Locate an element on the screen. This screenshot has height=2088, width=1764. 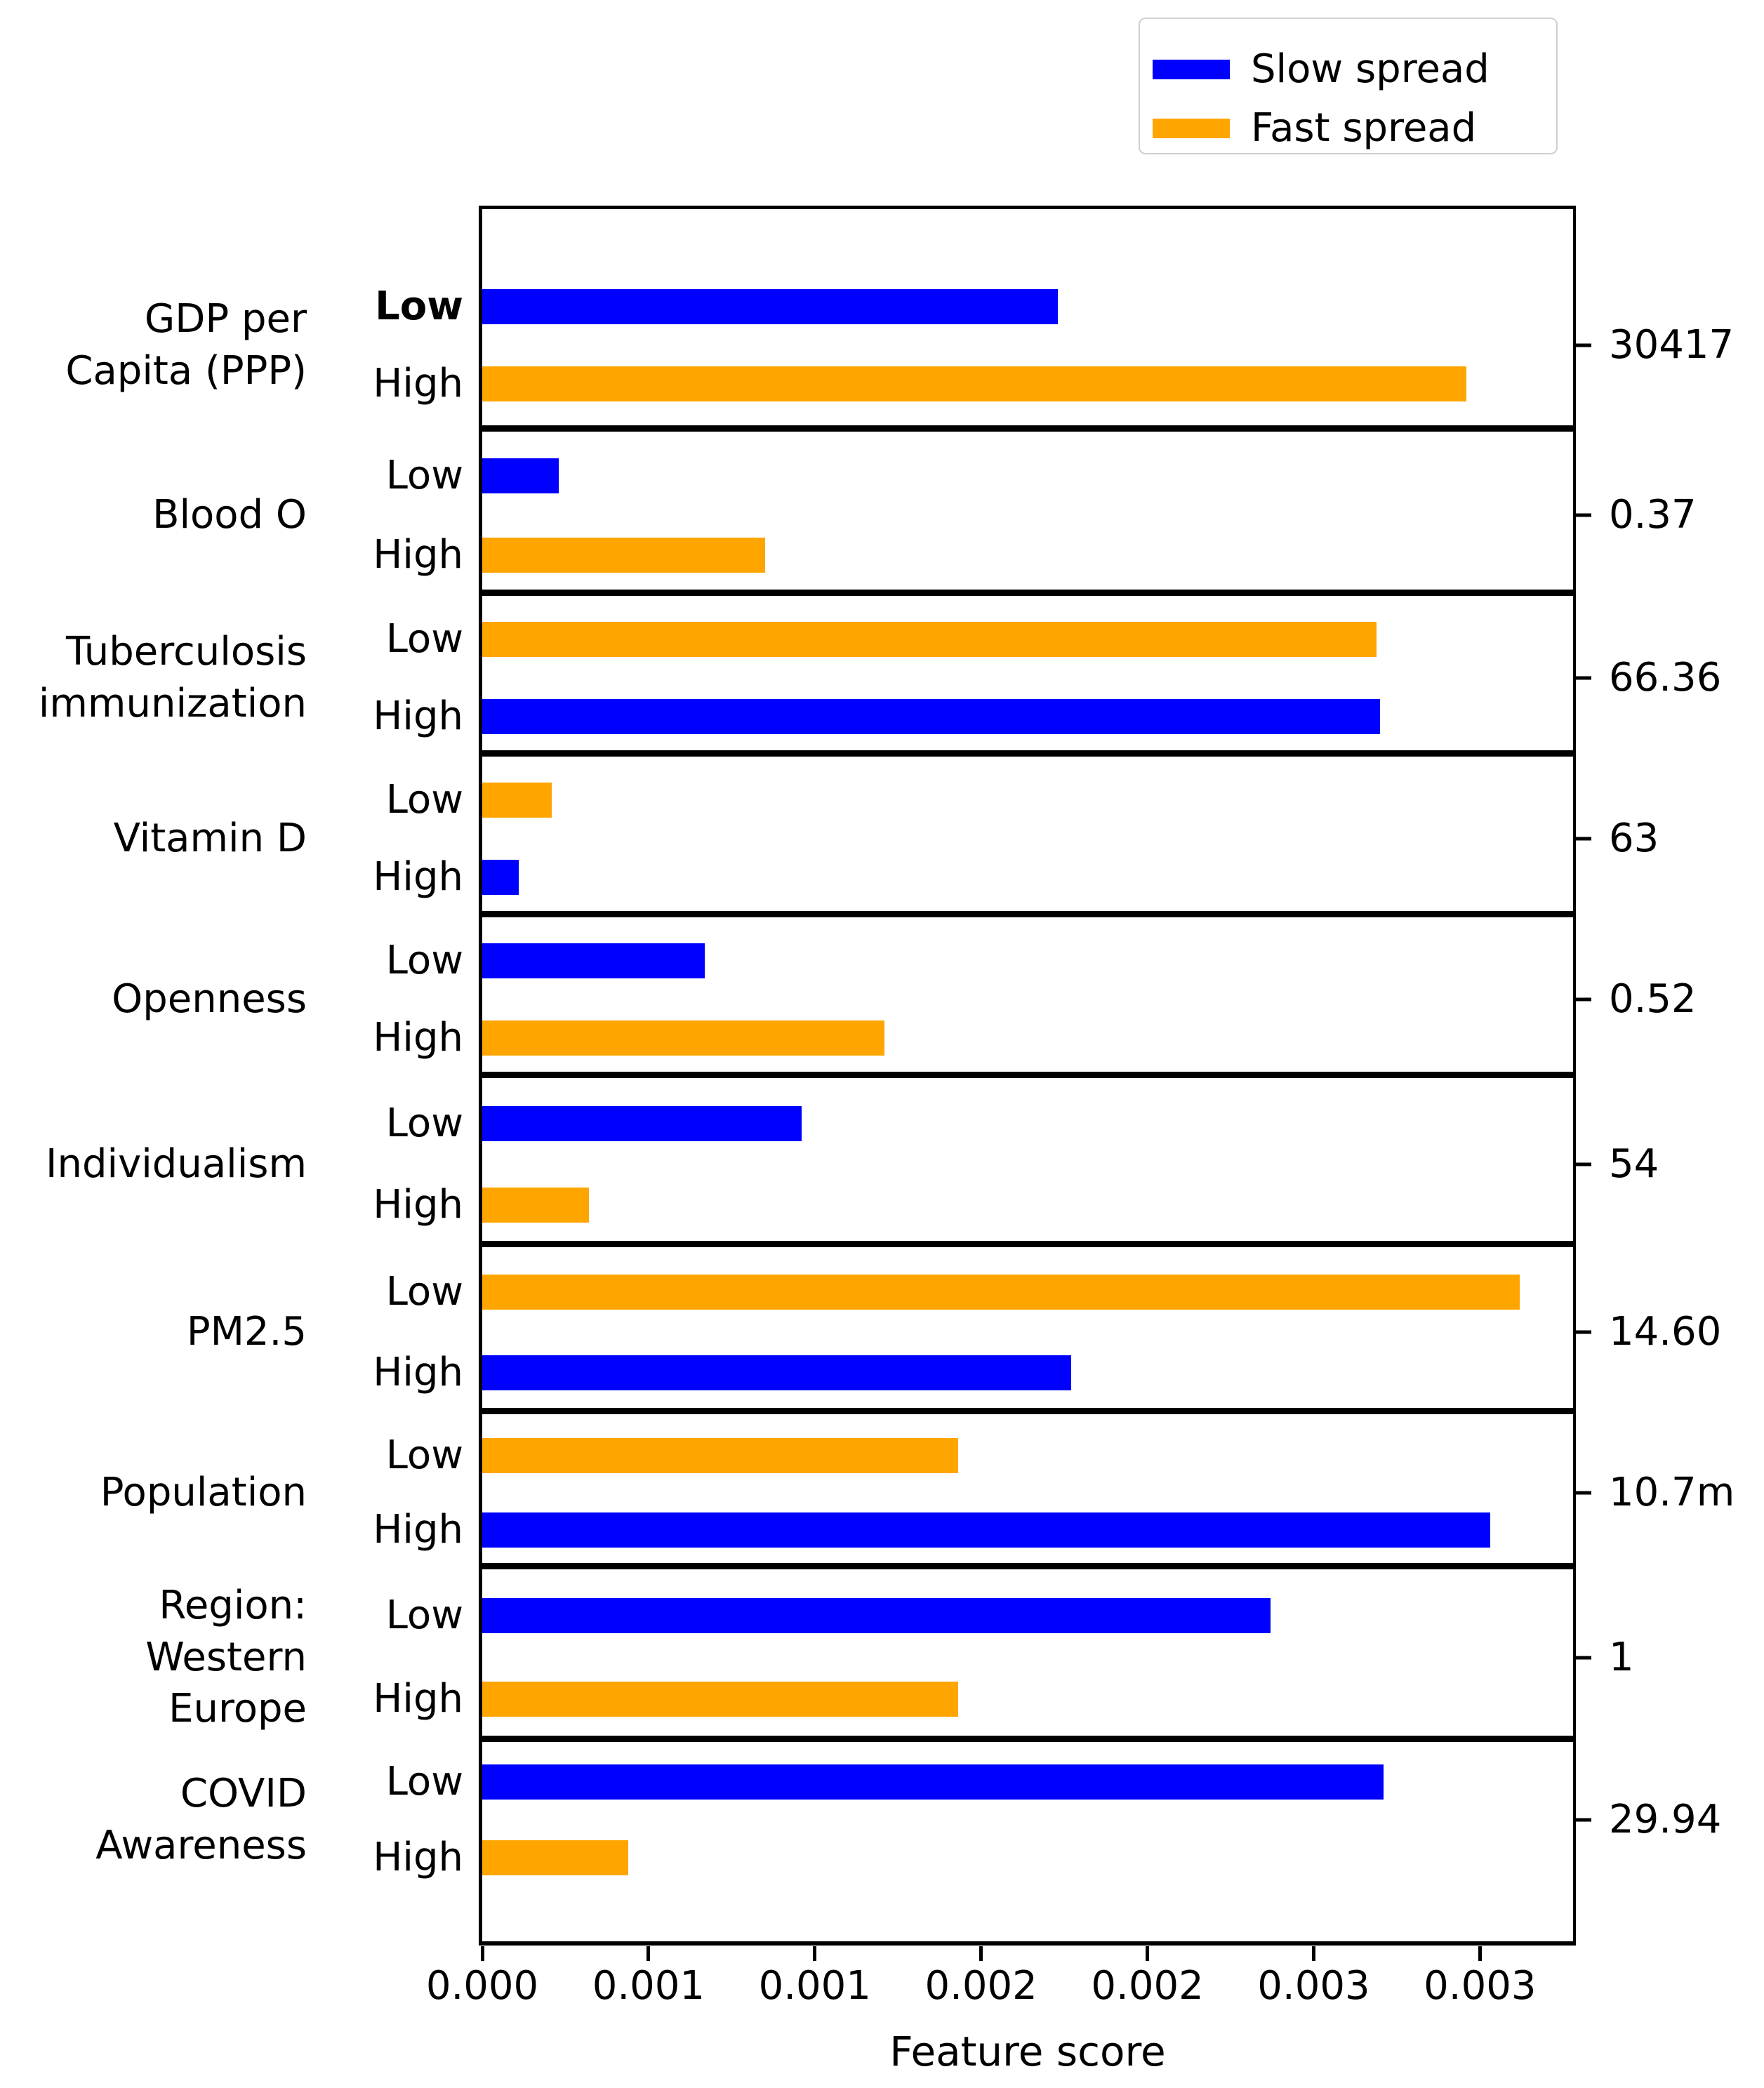
y-tick-label-high-region-western-europe: High is located at coordinates (418, 1698).